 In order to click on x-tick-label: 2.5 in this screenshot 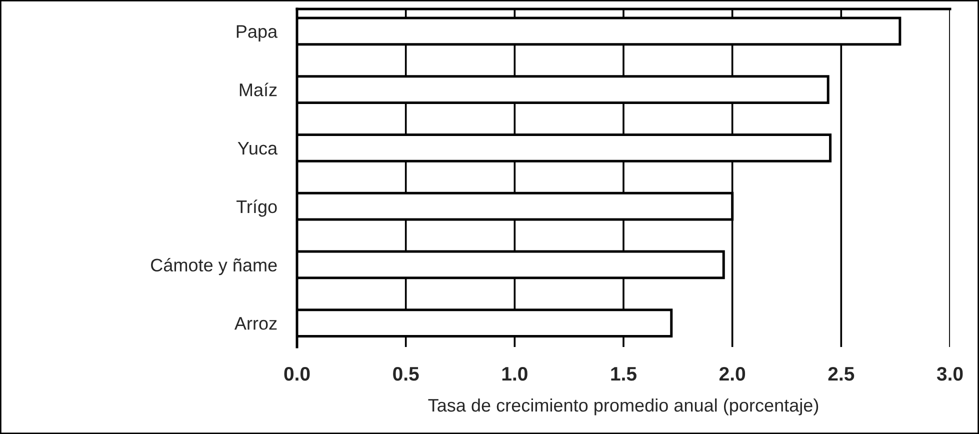, I will do `click(841, 373)`.